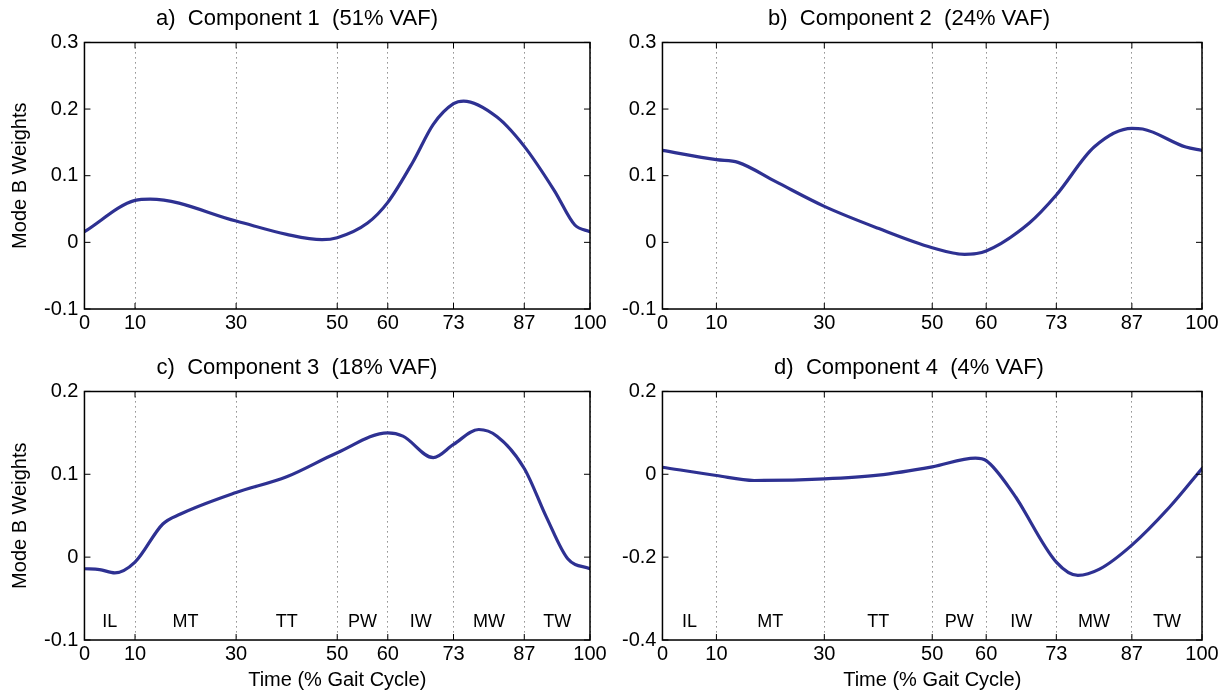 This screenshot has height=698, width=1225. I want to click on chart-title: a) Component 1 (51% VAF), so click(297, 18).